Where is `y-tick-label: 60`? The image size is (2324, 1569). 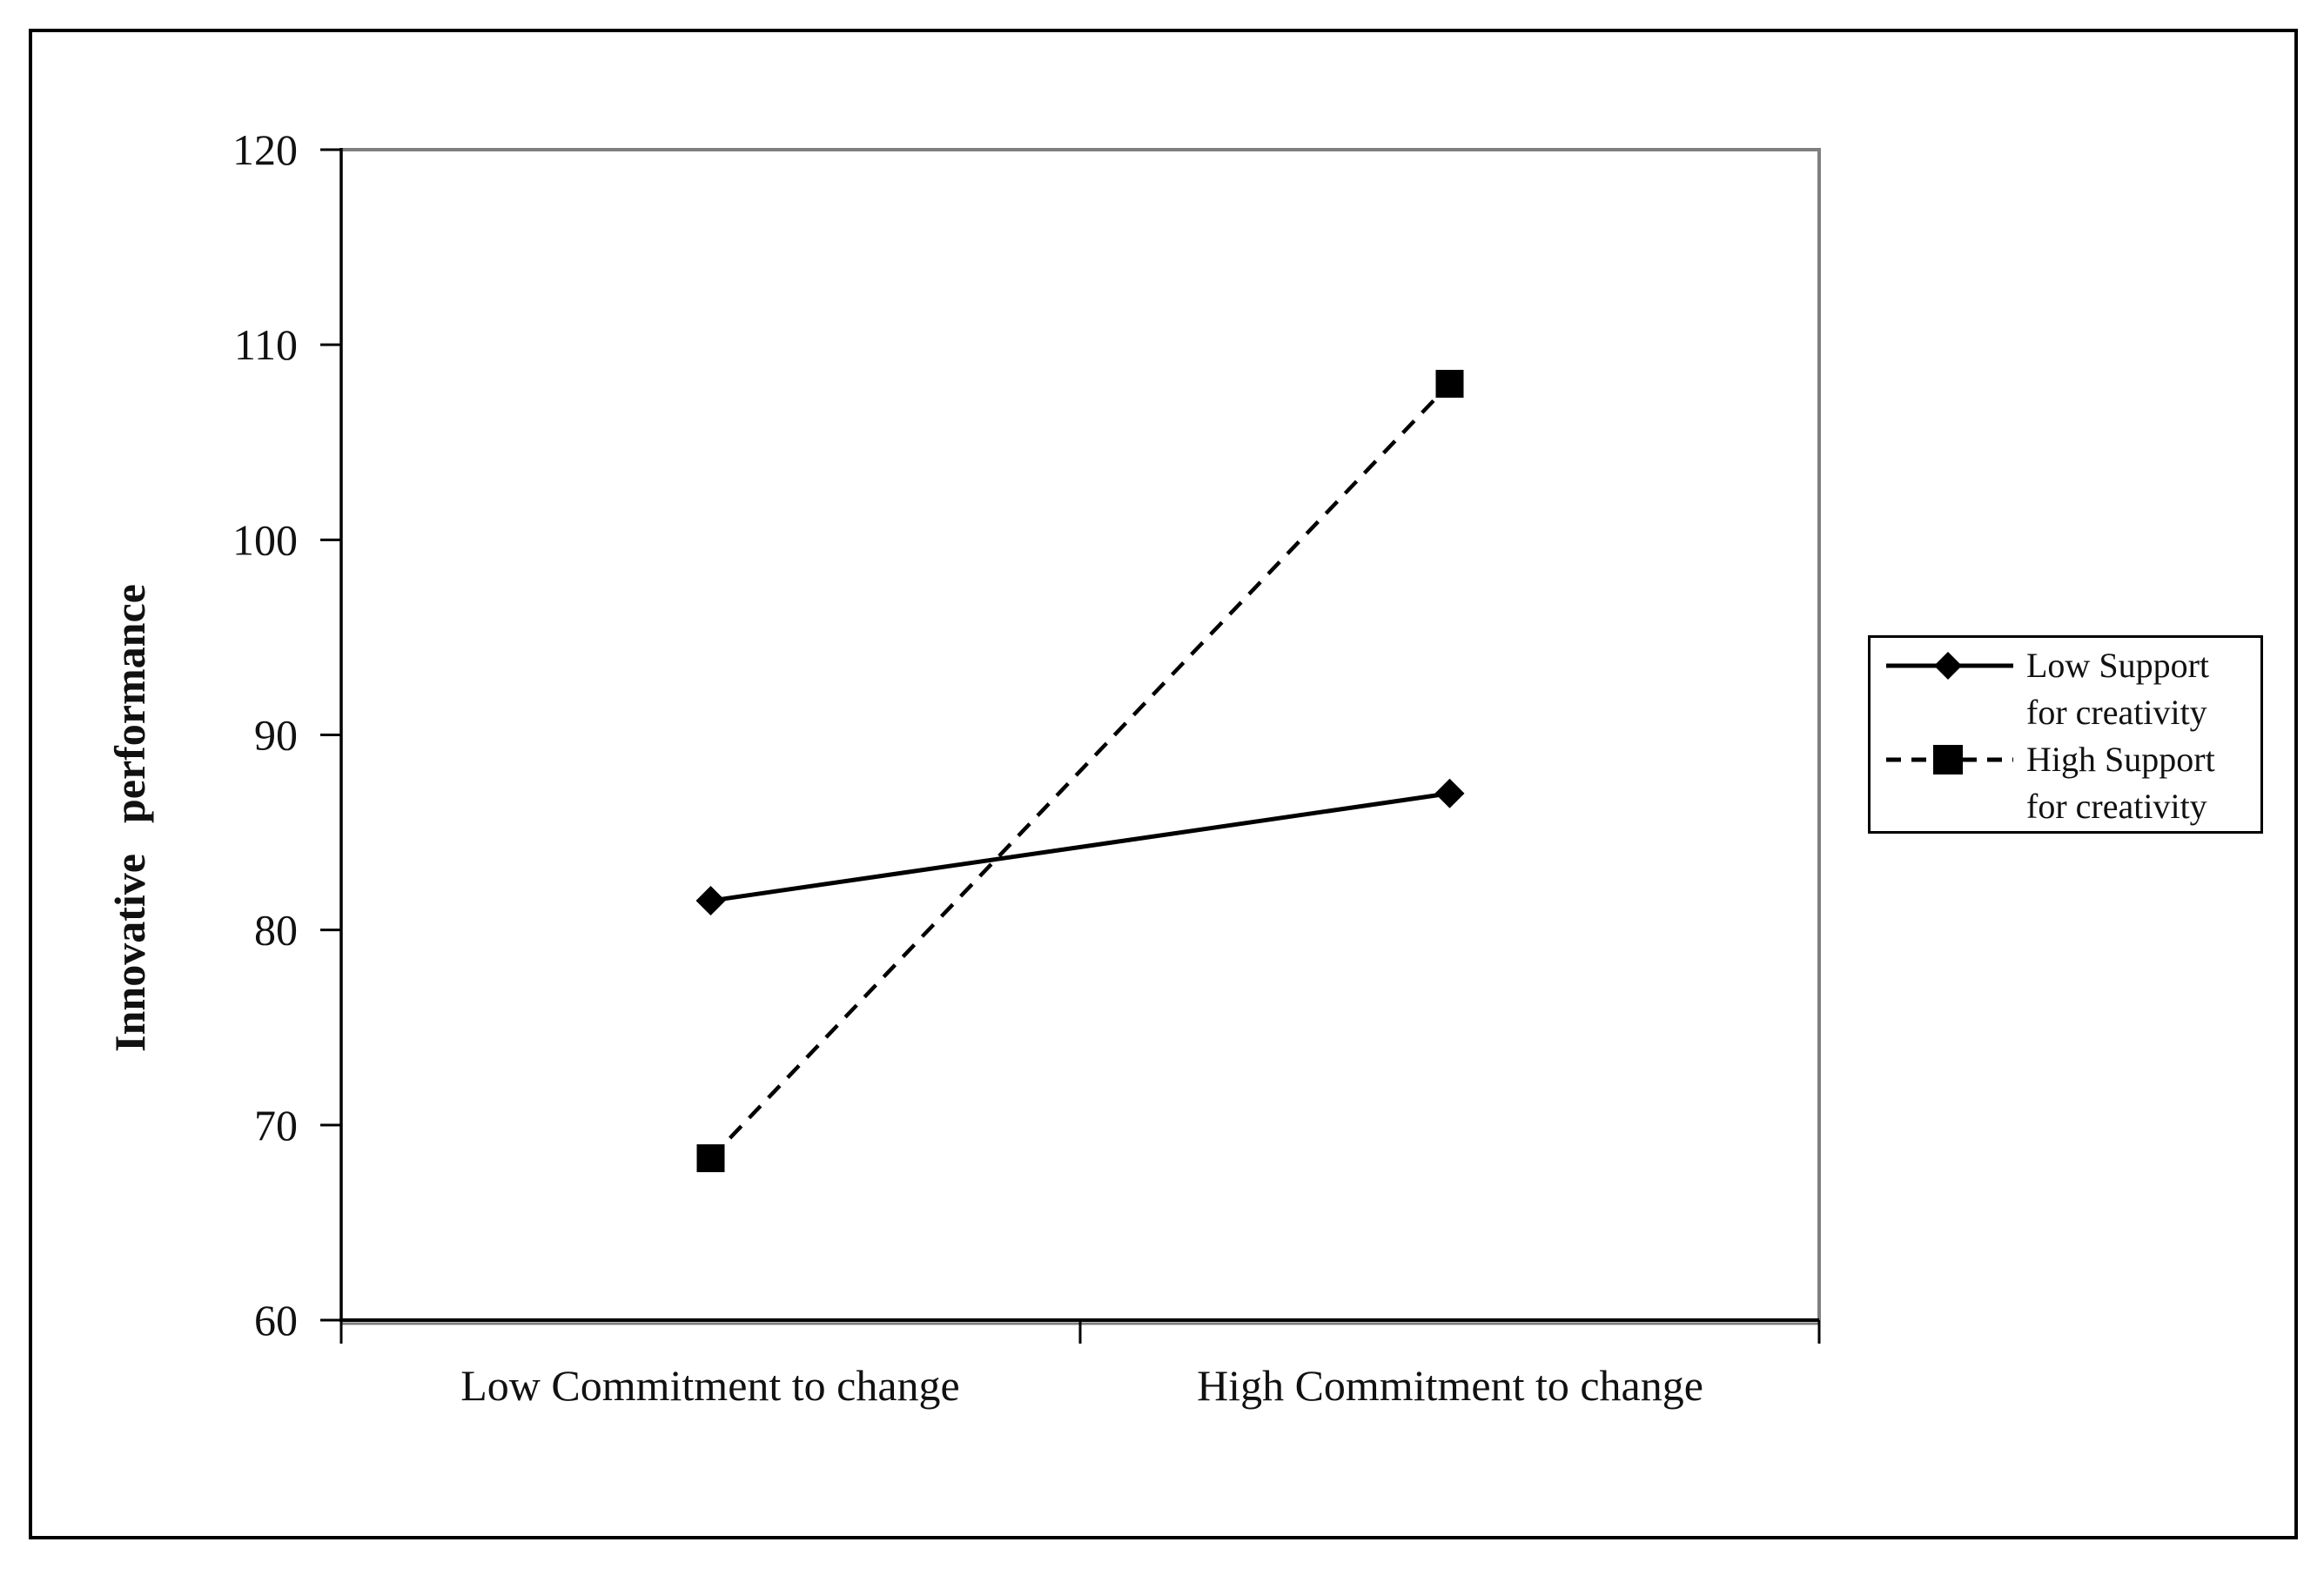
y-tick-label: 60 is located at coordinates (276, 1320).